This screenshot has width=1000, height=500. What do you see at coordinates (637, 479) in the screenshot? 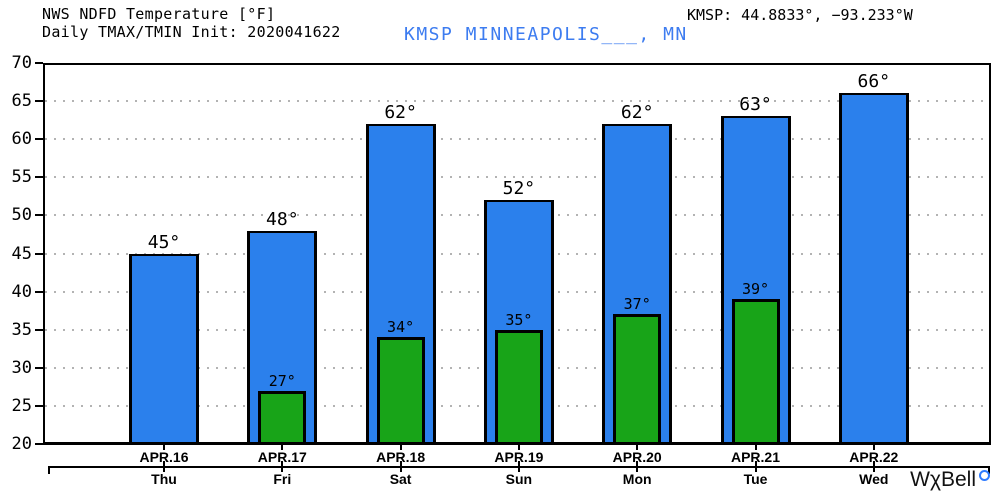
I see `day-label: Mon` at bounding box center [637, 479].